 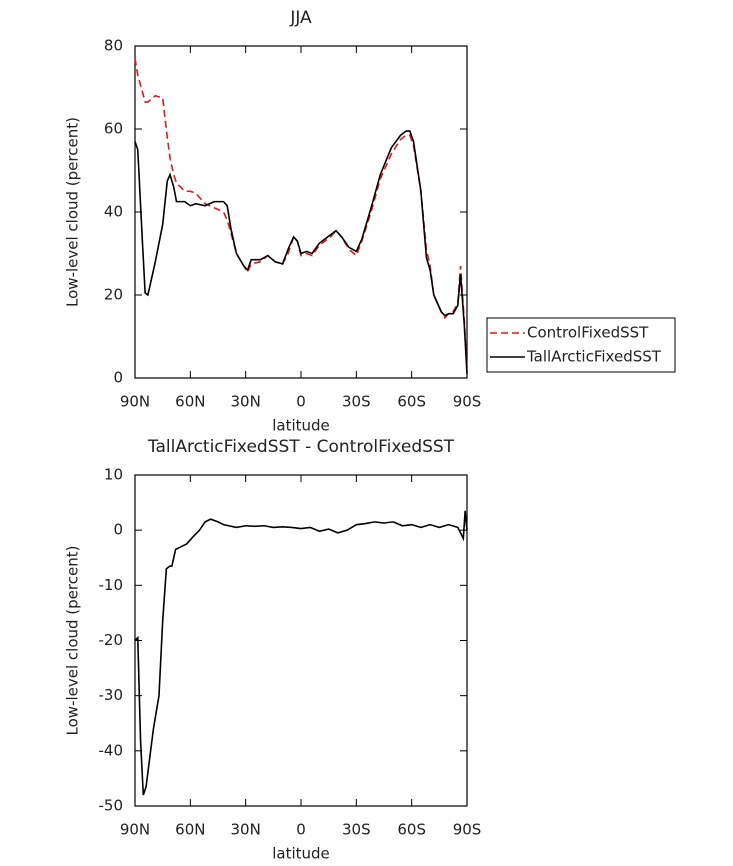 I want to click on y-tick-label: 60, so click(x=113, y=129).